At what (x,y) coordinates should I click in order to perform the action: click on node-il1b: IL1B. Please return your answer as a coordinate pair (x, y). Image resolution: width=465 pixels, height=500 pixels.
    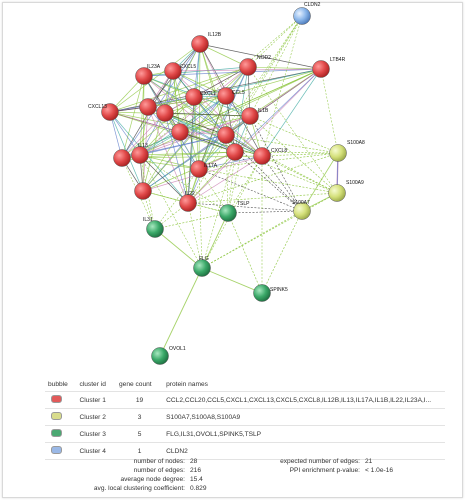
    Looking at the image, I should click on (255, 116).